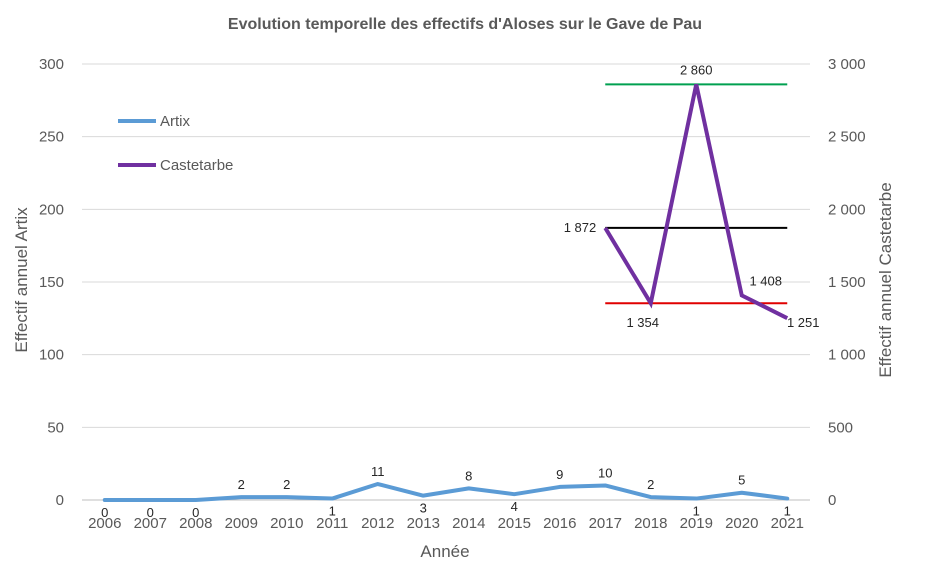 This screenshot has width=930, height=569. I want to click on x-tick-label: 2017, so click(605, 523).